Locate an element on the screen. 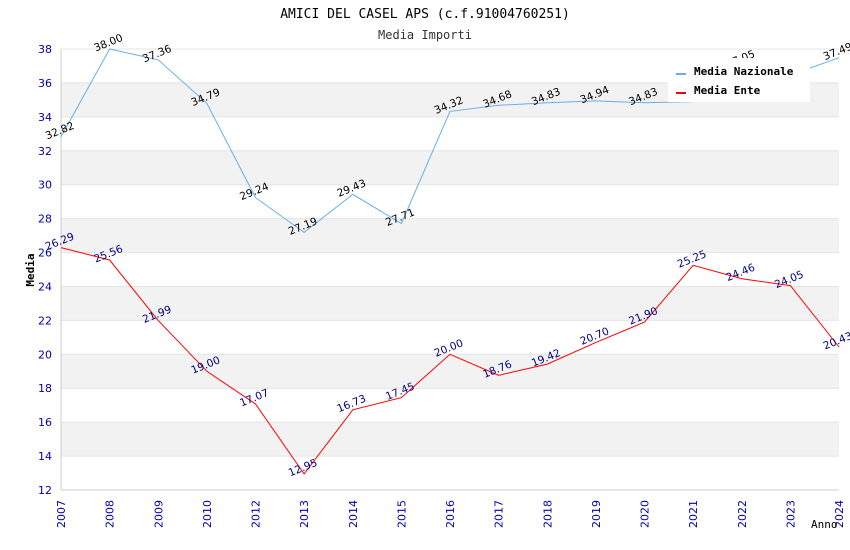 This screenshot has height=550, width=850. y-tick-label: 22 is located at coordinates (45, 320).